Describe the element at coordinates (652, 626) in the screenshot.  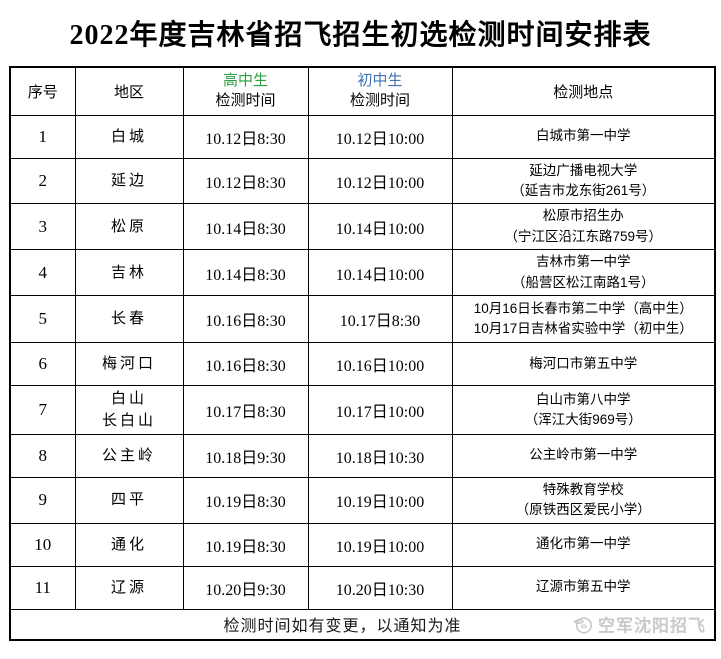
I see `watermark-text: 空军沈阳招飞` at that location.